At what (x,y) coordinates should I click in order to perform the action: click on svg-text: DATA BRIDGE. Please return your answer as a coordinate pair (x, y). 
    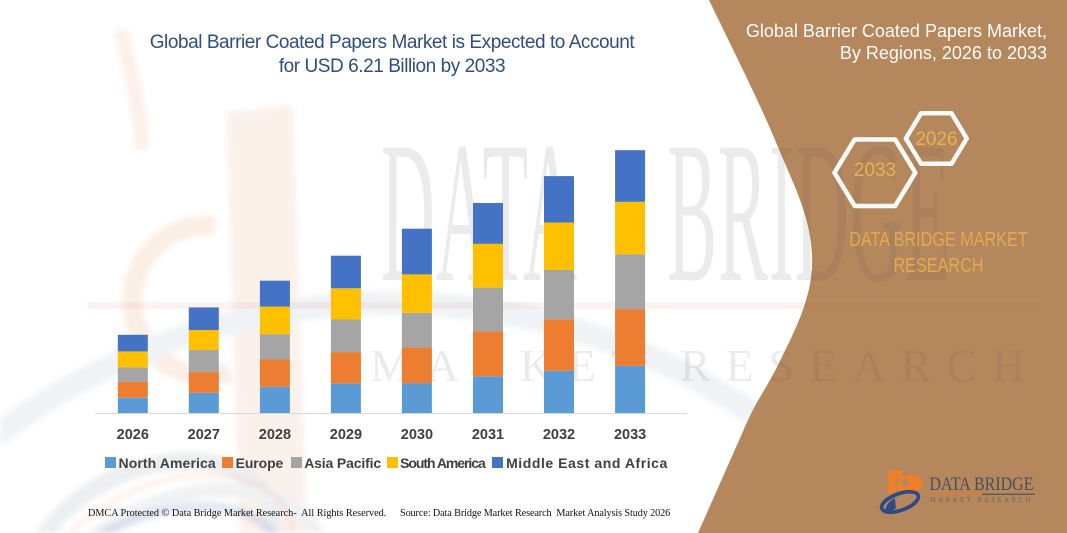
    Looking at the image, I should click on (982, 484).